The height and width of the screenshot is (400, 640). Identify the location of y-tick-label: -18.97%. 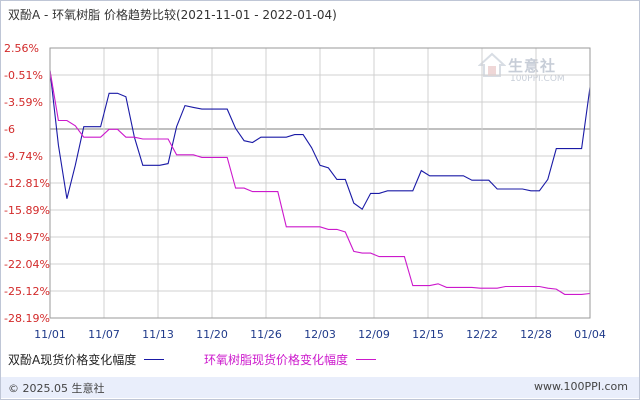
(27, 237).